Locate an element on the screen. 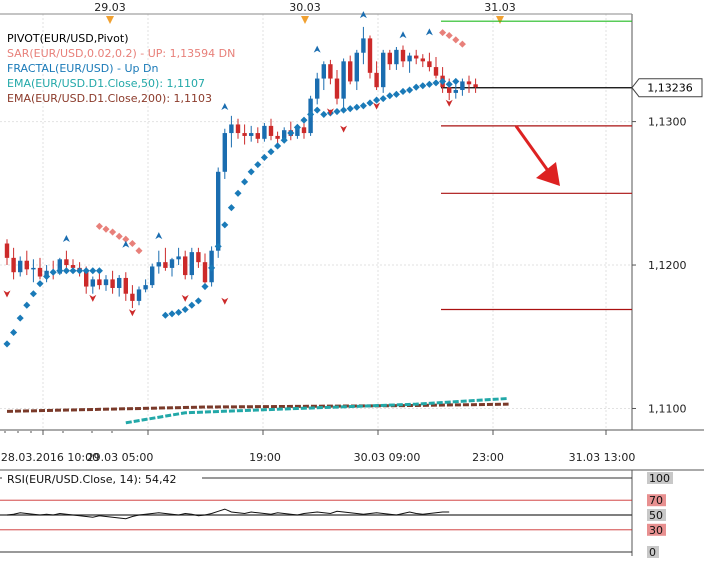  rsi-scale-label: 100 is located at coordinates (659, 478).